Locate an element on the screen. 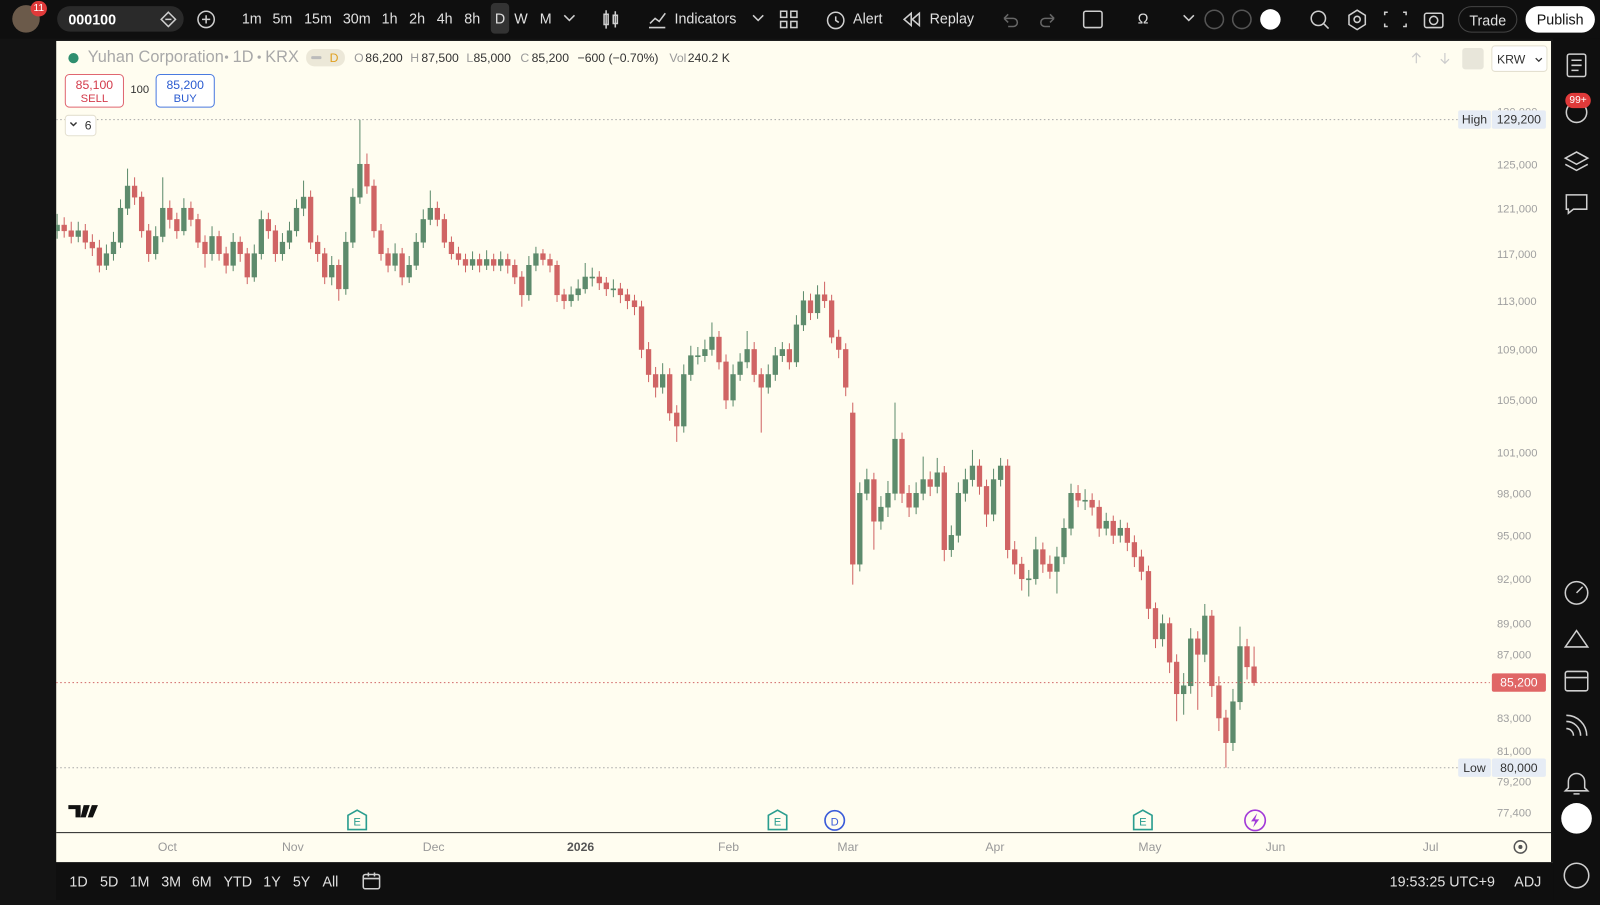 The image size is (1600, 905). y-tick-label: 77,400 is located at coordinates (1514, 813).